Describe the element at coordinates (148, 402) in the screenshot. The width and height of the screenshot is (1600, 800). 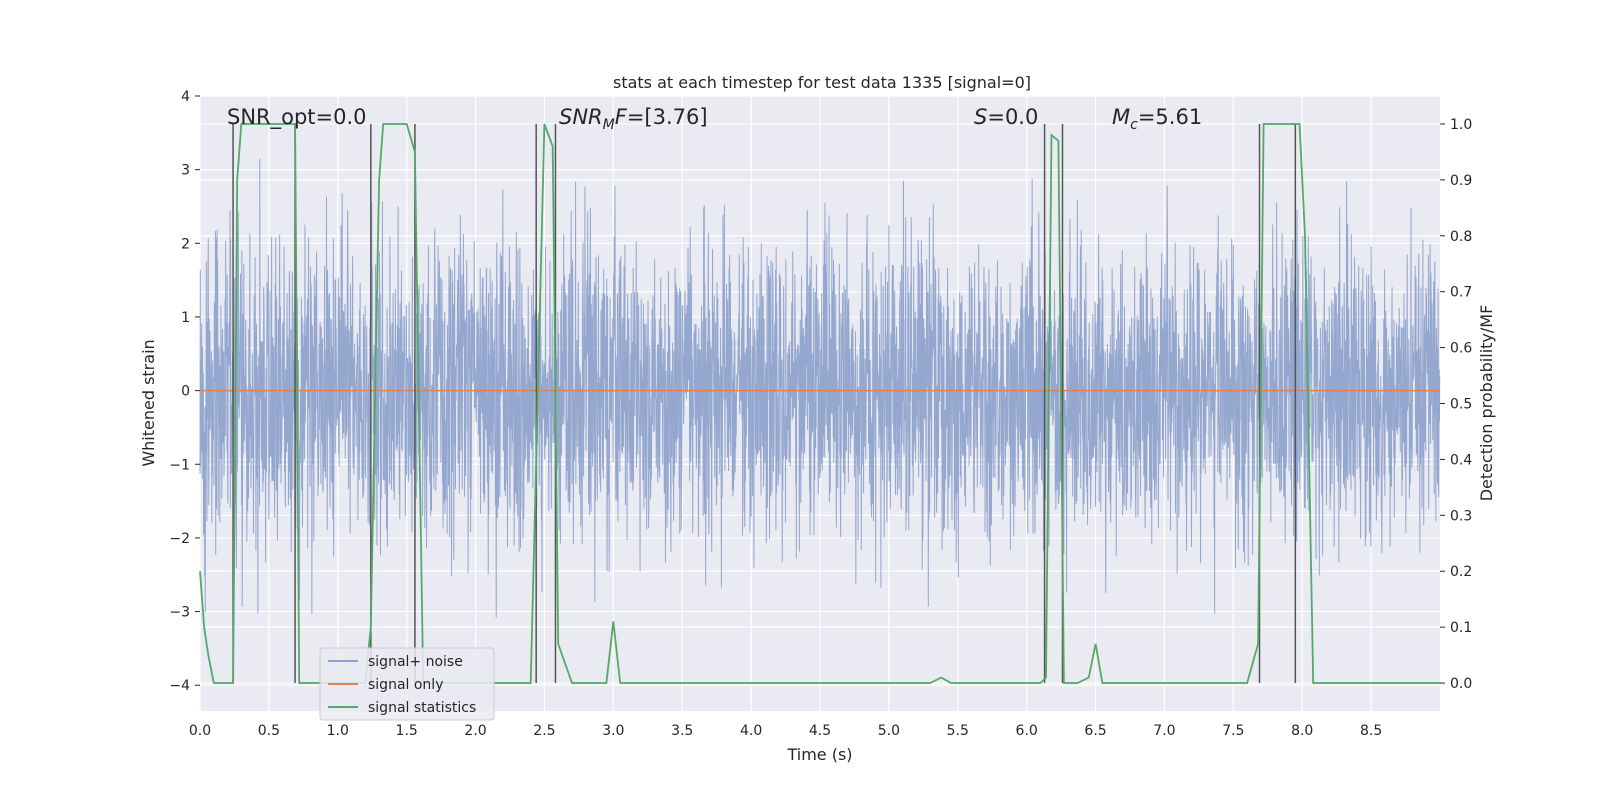
I see `y-axis-label: Whitened strain` at that location.